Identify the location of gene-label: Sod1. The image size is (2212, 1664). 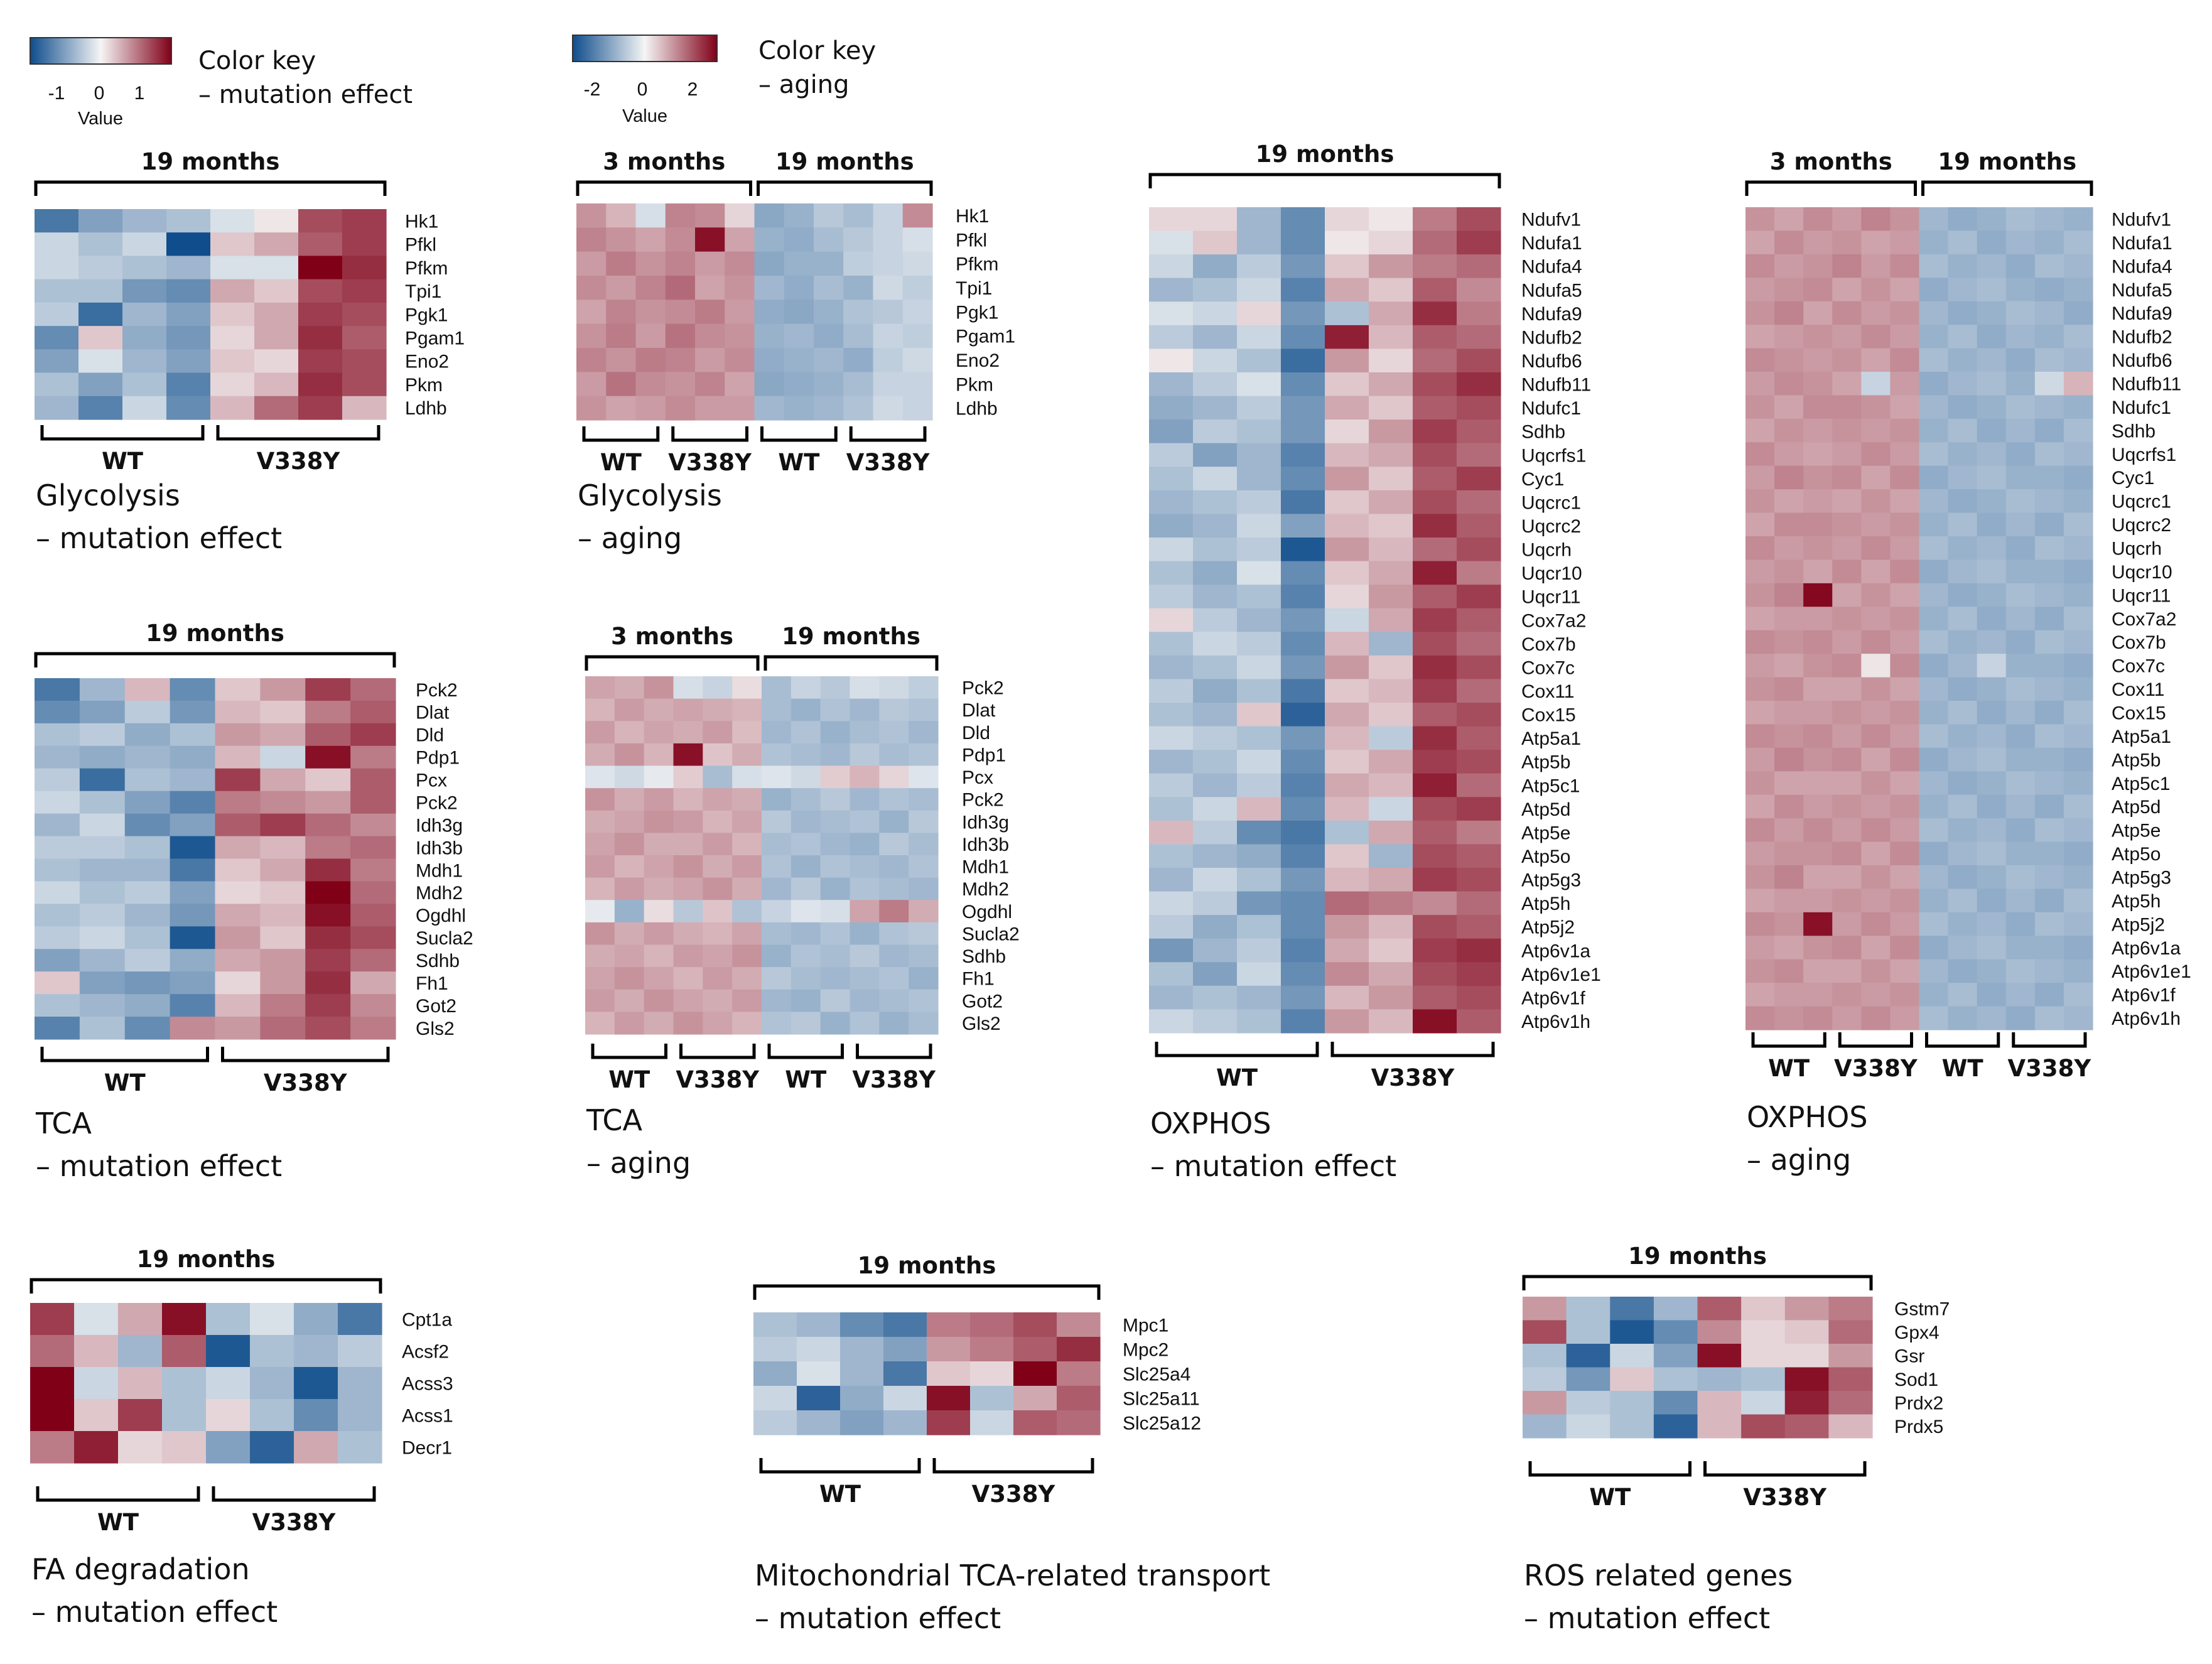
(1916, 1380).